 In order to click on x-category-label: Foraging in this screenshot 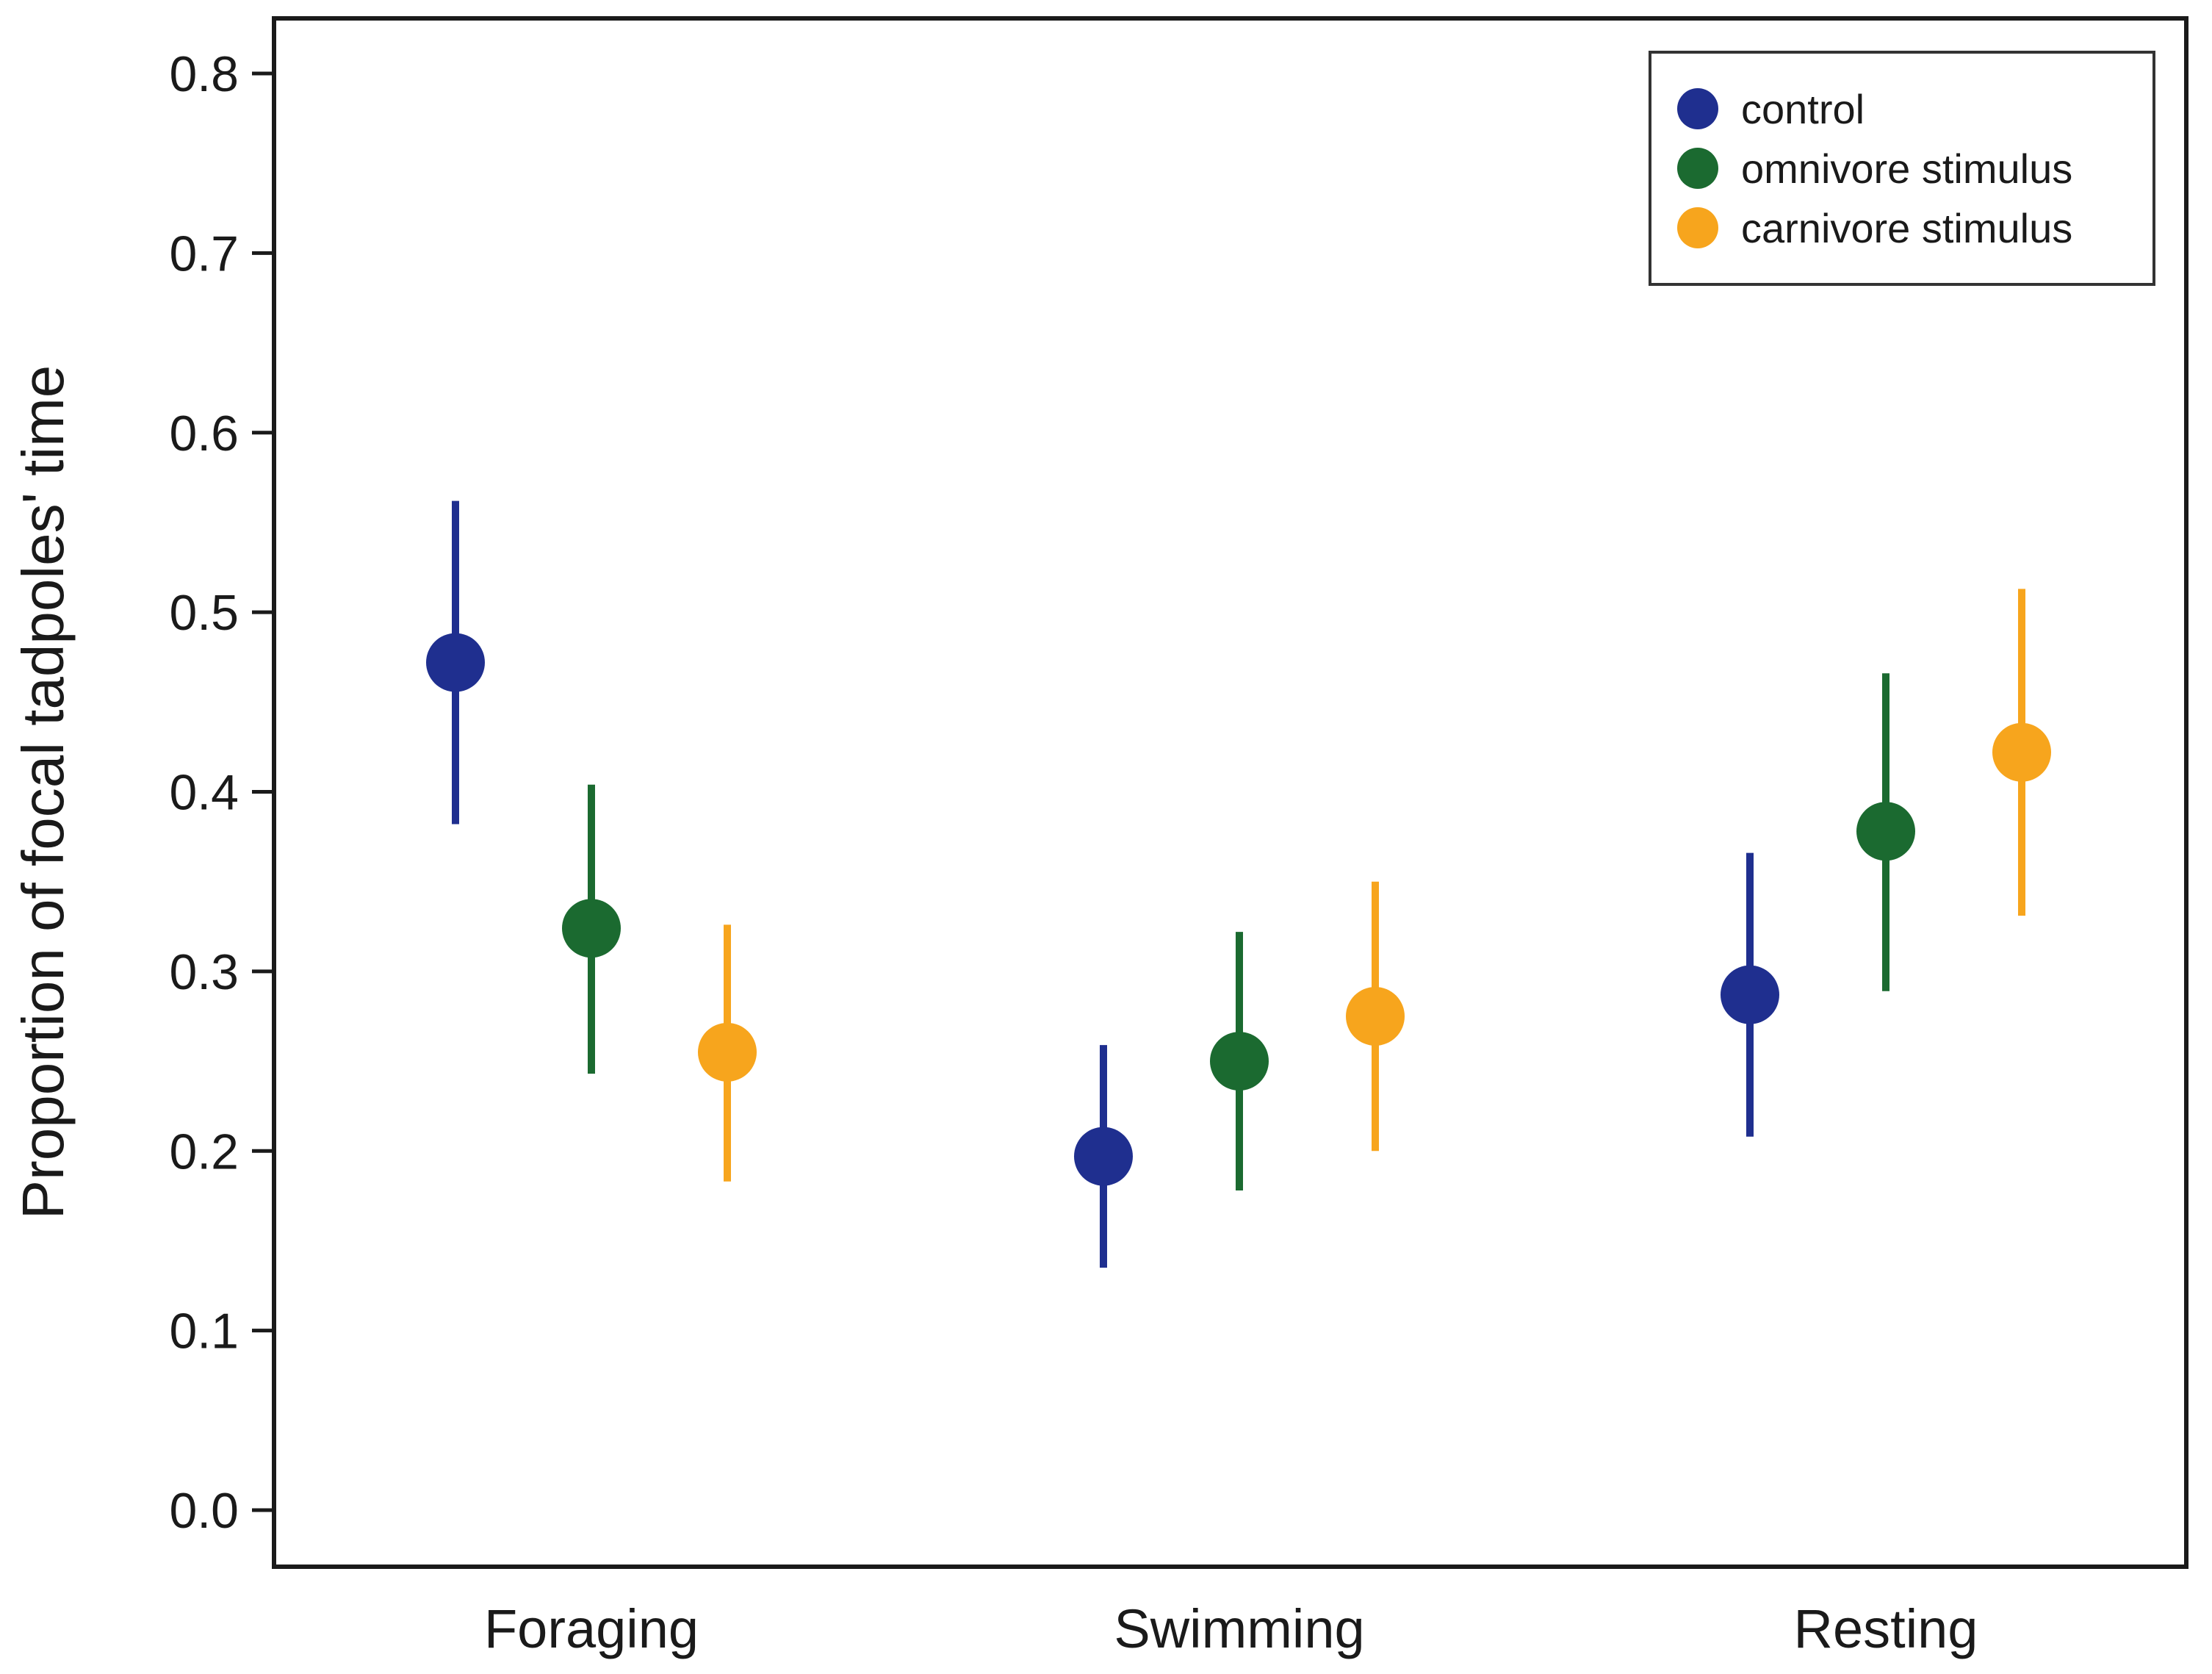, I will do `click(591, 1628)`.